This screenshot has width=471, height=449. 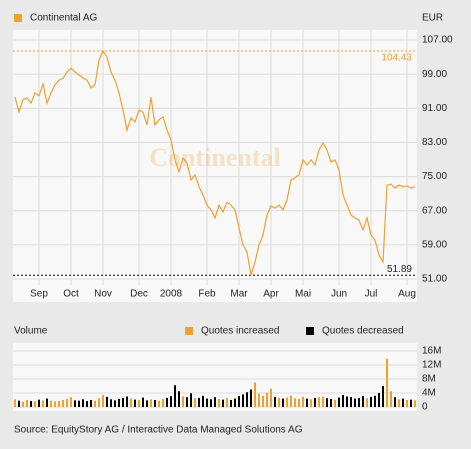 What do you see at coordinates (207, 294) in the screenshot?
I see `x-tick-label: Feb` at bounding box center [207, 294].